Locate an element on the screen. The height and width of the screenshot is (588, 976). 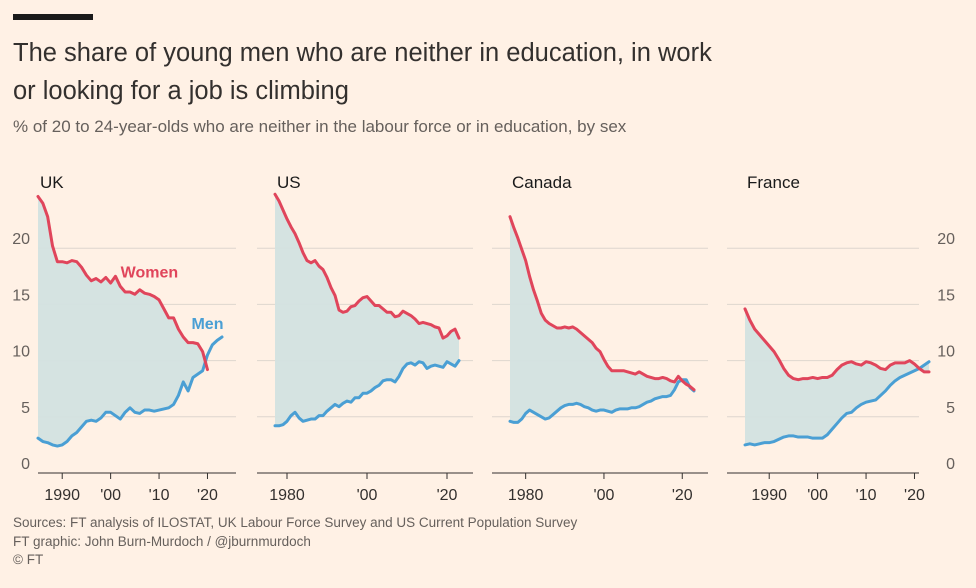
gap-area-uk is located at coordinates (123, 321).